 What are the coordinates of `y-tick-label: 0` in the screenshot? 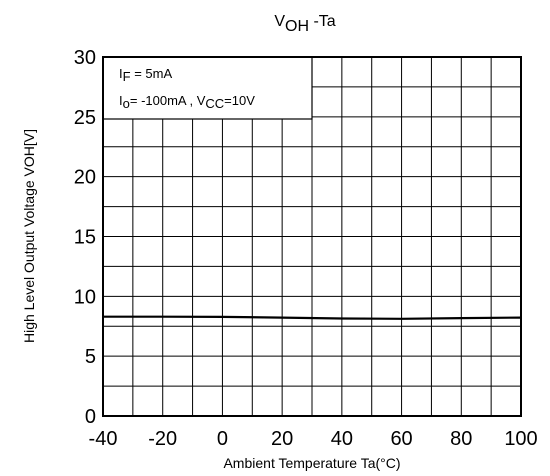 It's located at (90, 417).